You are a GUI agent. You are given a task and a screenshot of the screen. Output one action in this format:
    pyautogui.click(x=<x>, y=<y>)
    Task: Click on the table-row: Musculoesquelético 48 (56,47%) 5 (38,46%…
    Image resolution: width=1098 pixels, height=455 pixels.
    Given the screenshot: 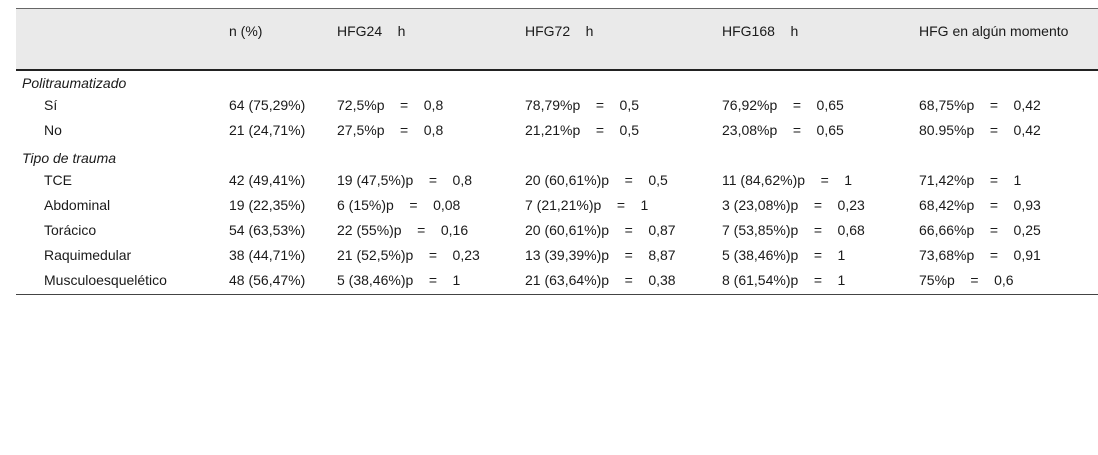 What is the action you would take?
    pyautogui.click(x=557, y=283)
    